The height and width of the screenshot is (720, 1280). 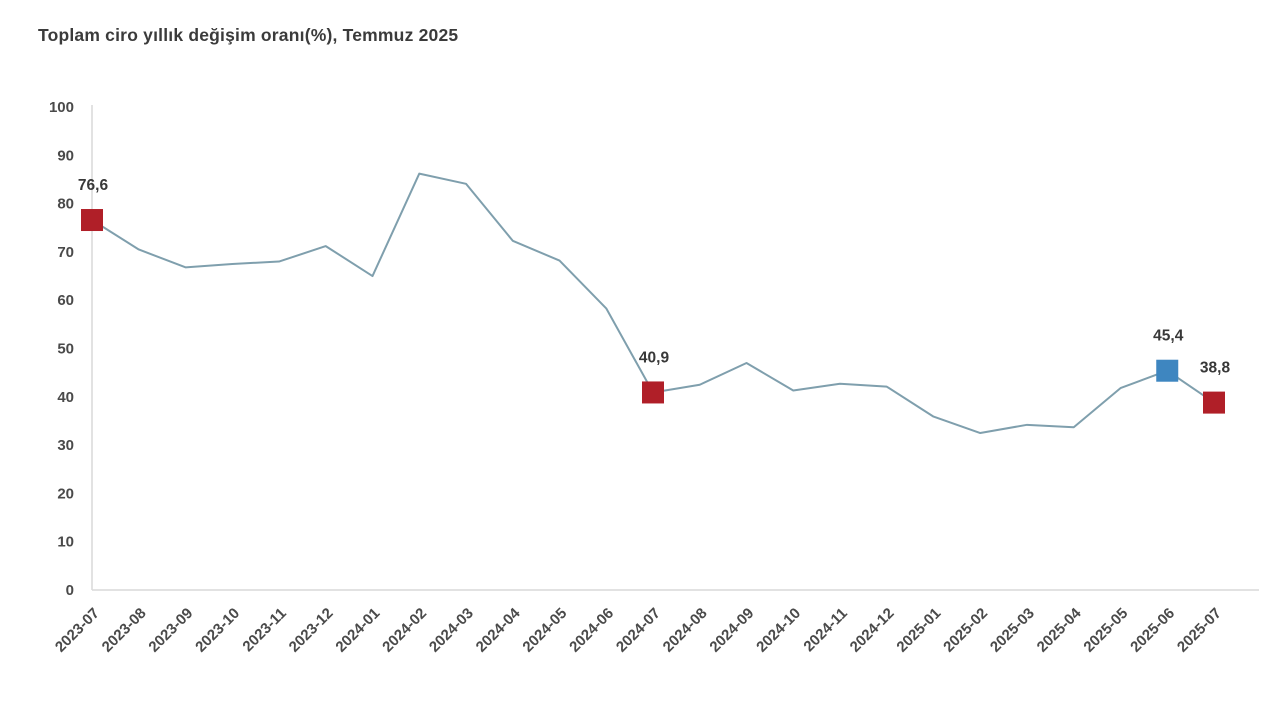 I want to click on y-tick-label: 60, so click(x=65, y=300).